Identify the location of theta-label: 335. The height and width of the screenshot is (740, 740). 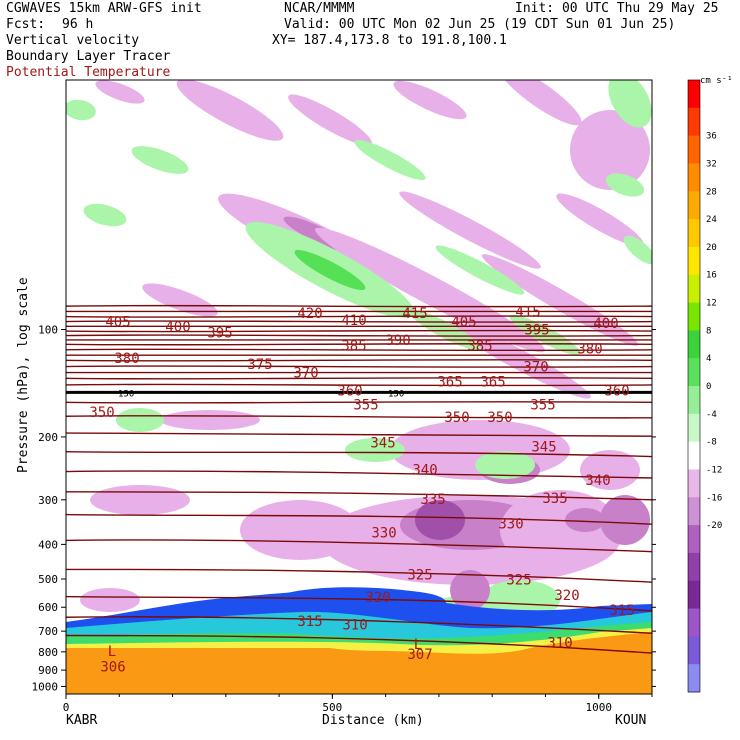
(554, 499).